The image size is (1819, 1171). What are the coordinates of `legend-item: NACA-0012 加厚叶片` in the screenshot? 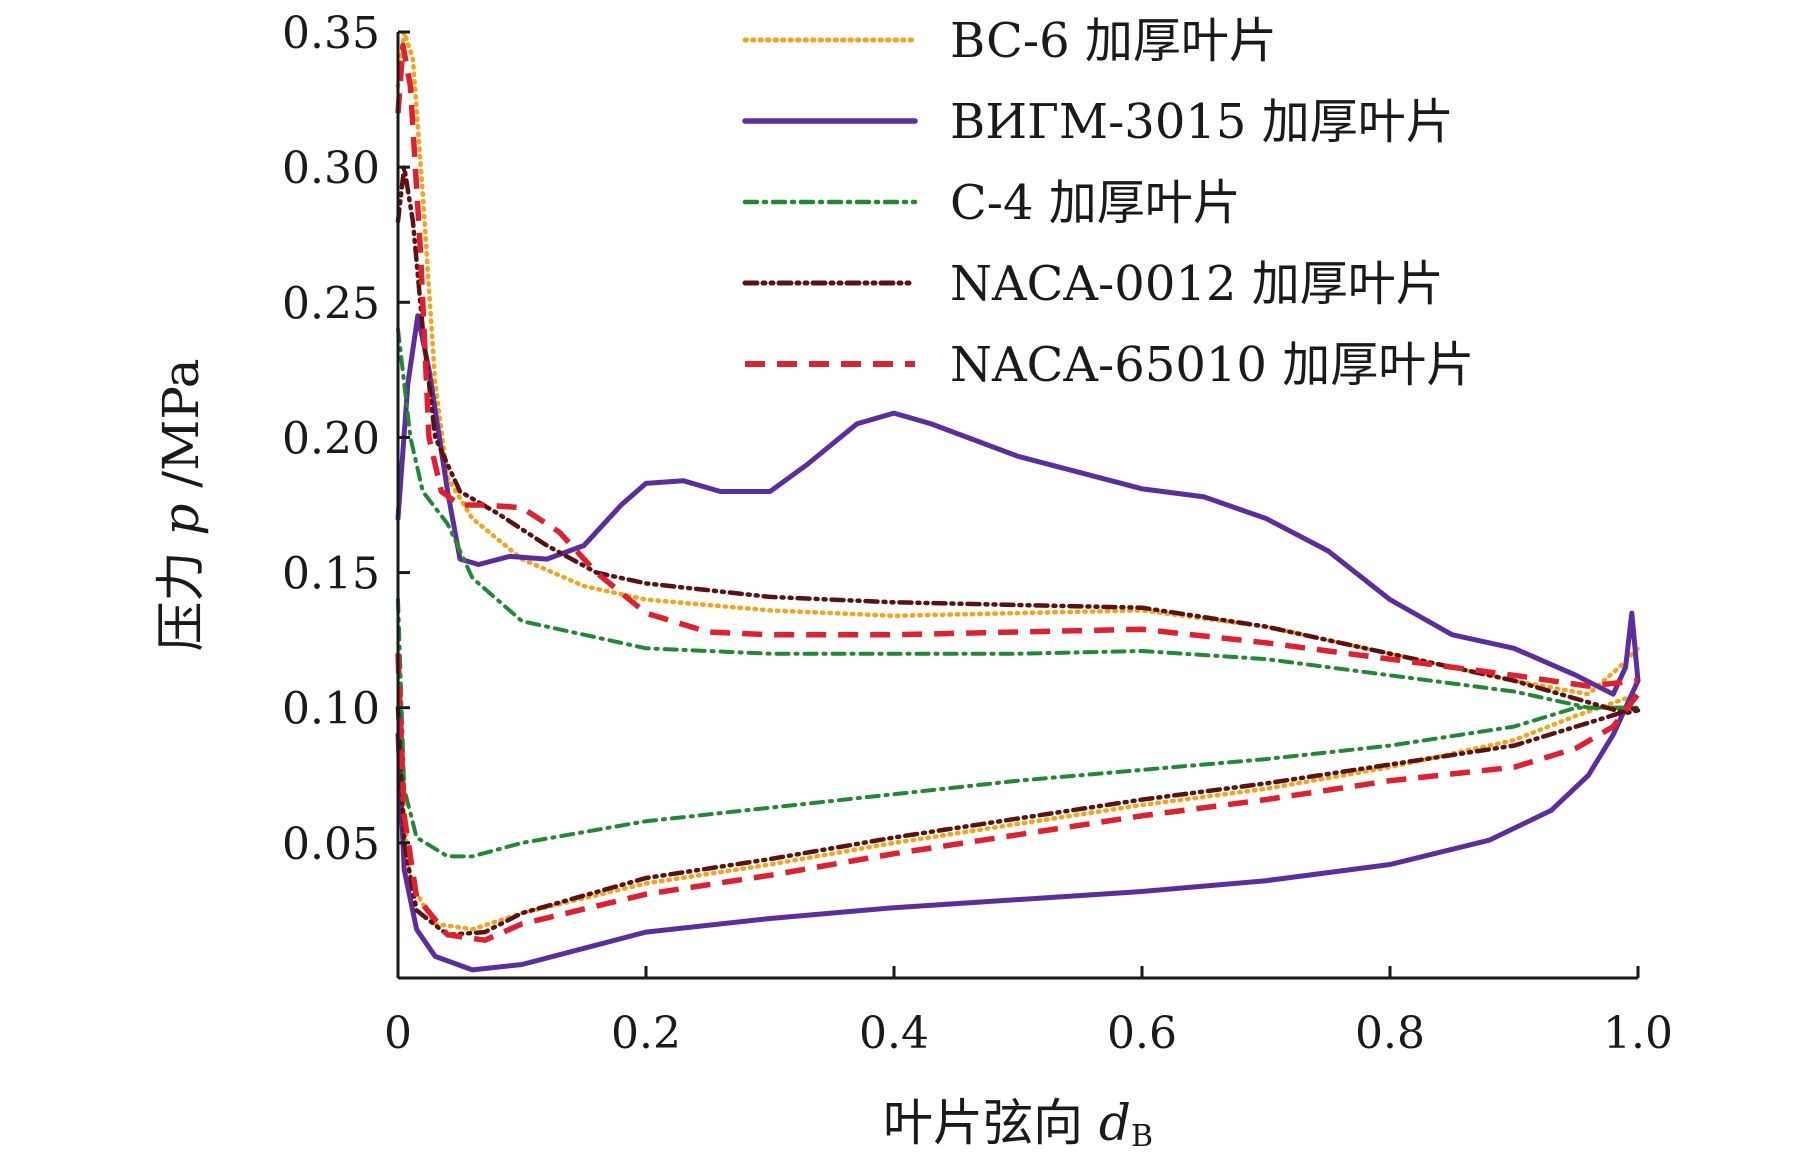 It's located at (1093, 284).